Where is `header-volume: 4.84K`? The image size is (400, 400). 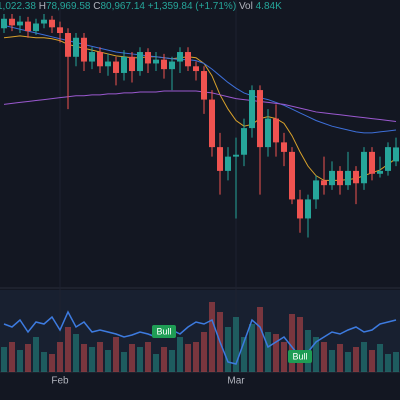 header-volume: 4.84K is located at coordinates (269, 6).